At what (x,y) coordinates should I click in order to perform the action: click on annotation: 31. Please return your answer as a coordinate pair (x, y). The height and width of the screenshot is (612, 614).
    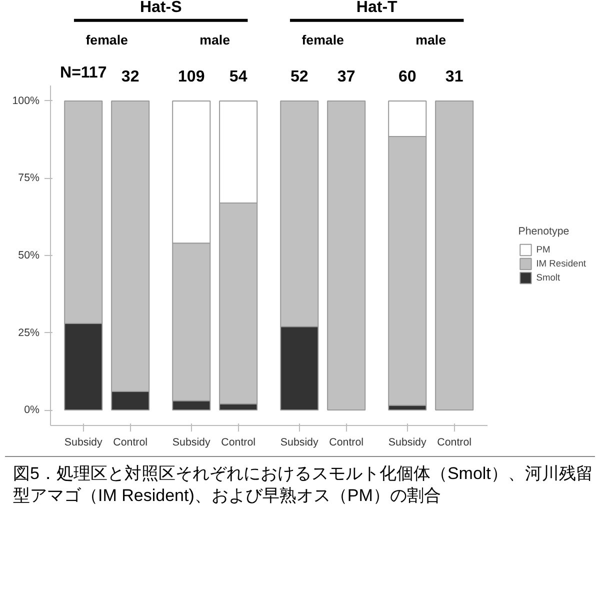
    Looking at the image, I should click on (454, 77).